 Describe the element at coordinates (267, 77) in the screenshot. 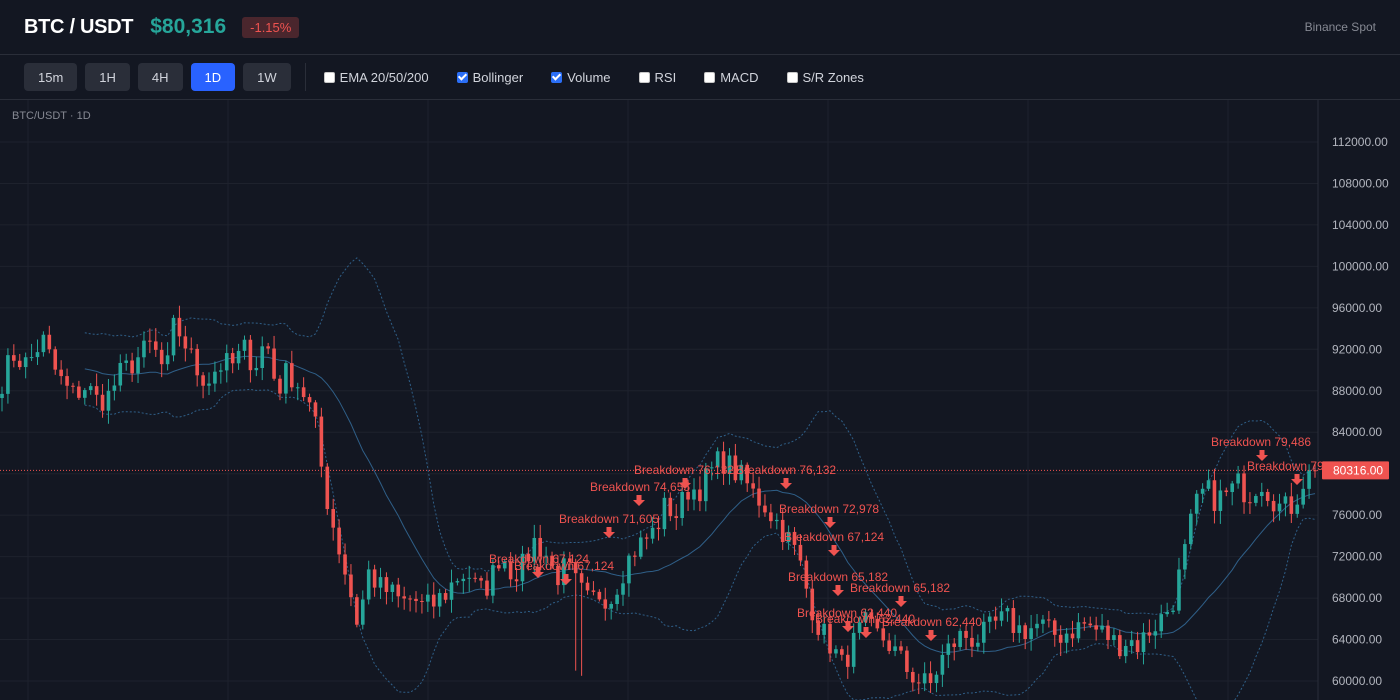

I see `timeframe-1w-button: 1W` at that location.